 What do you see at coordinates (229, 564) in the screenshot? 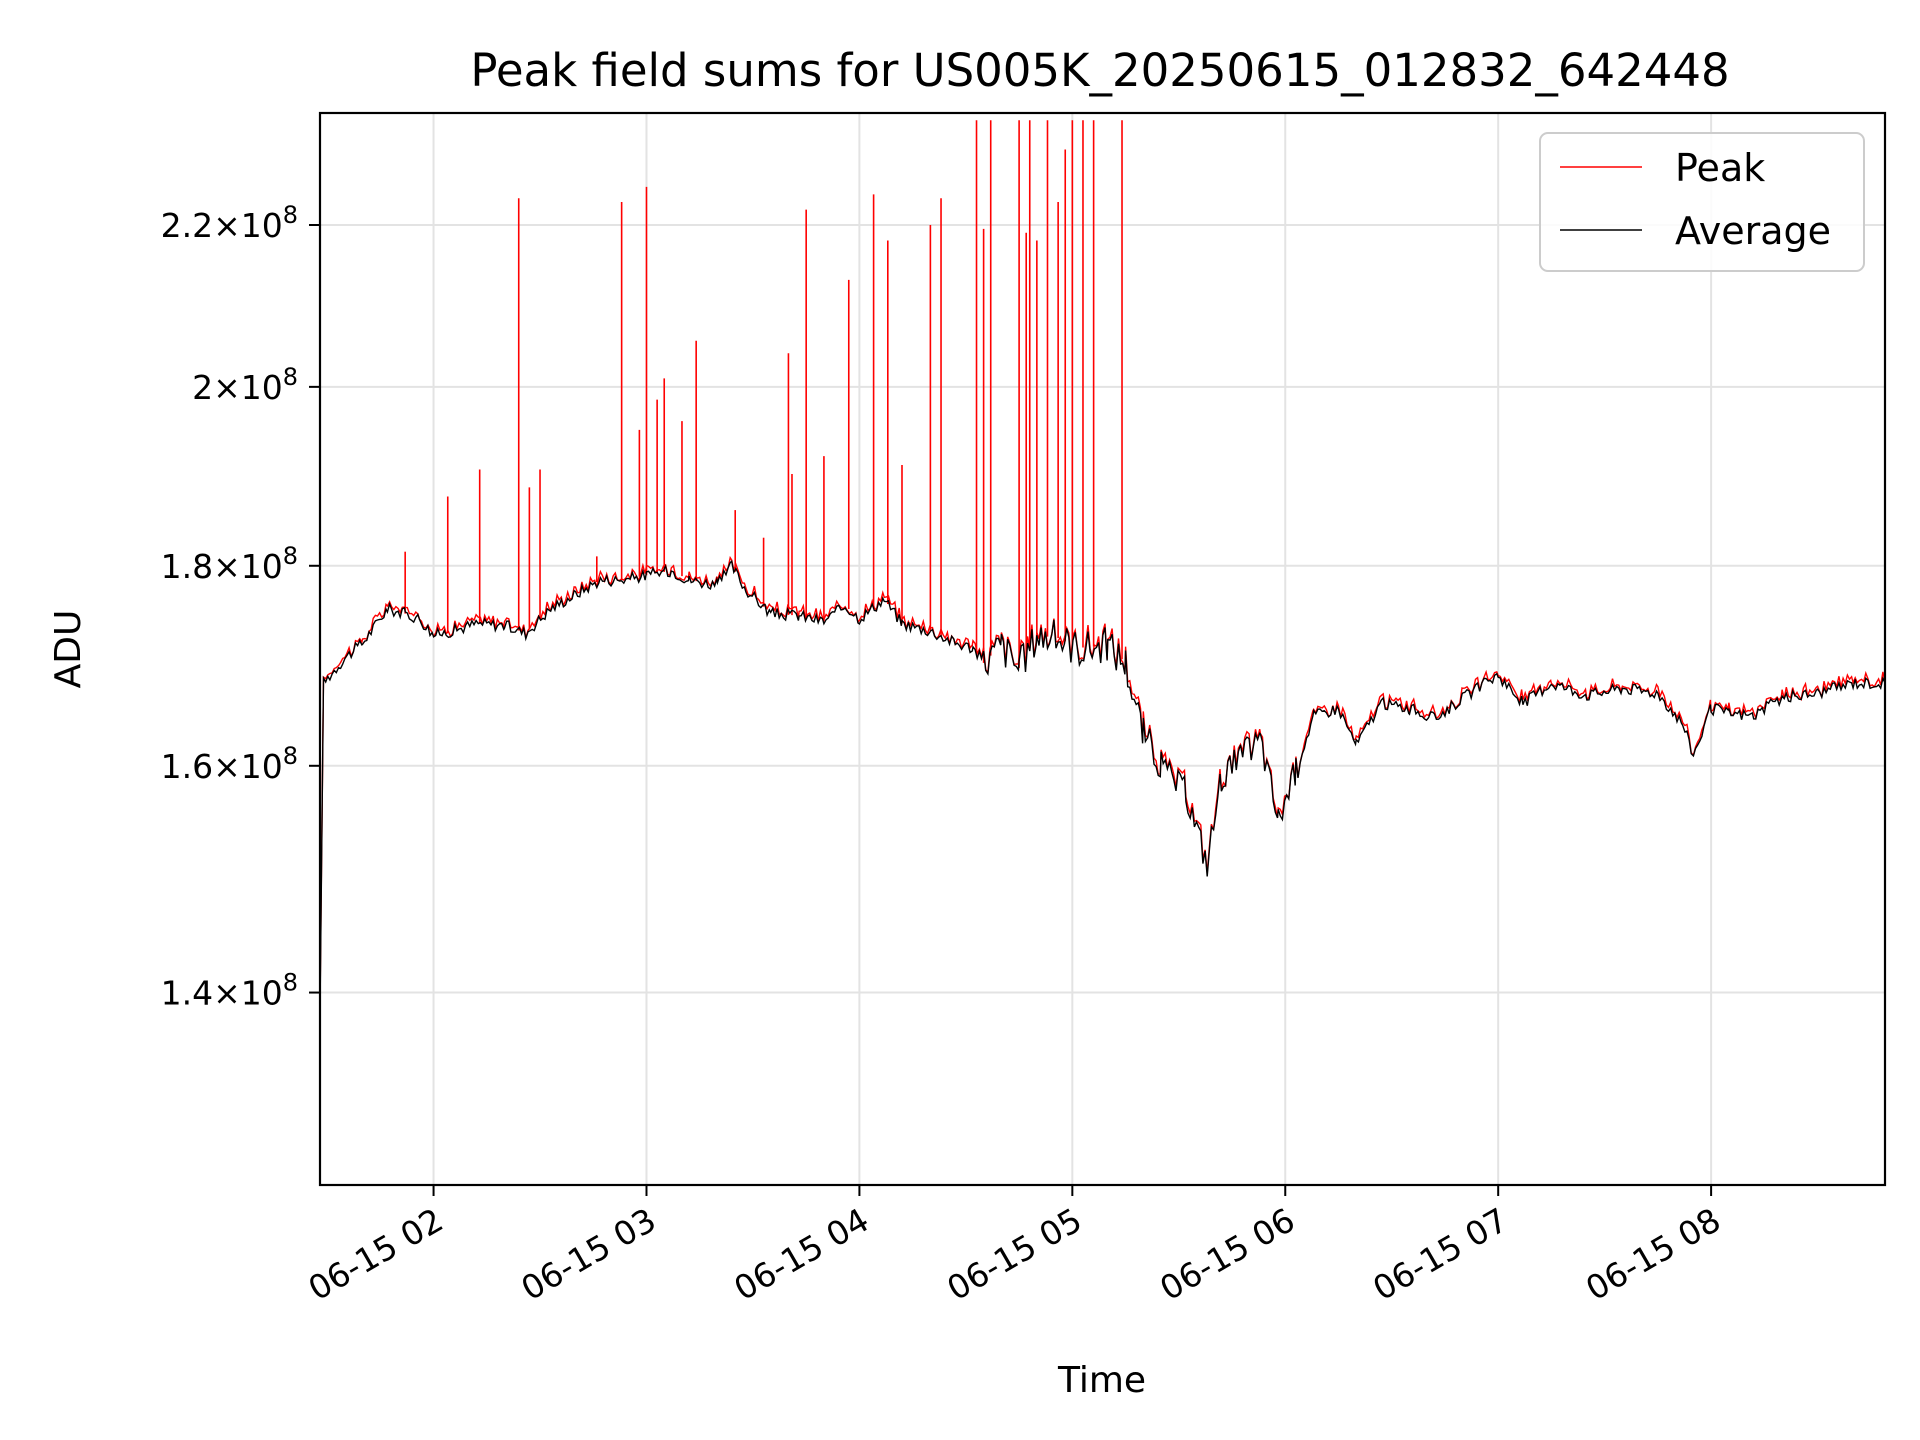
I see `y-tick-label: 1.8×108` at bounding box center [229, 564].